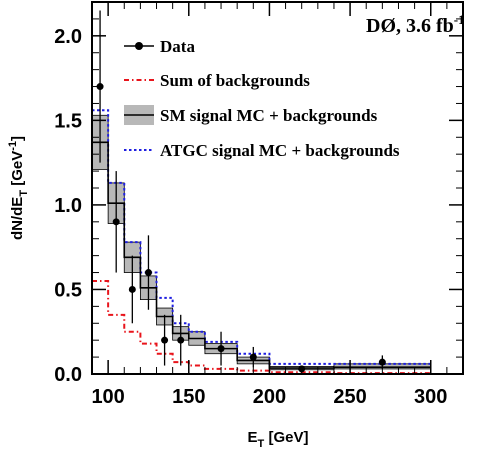 The image size is (477, 450). Describe the element at coordinates (68, 121) in the screenshot. I see `y-tick-label: 1.5` at that location.